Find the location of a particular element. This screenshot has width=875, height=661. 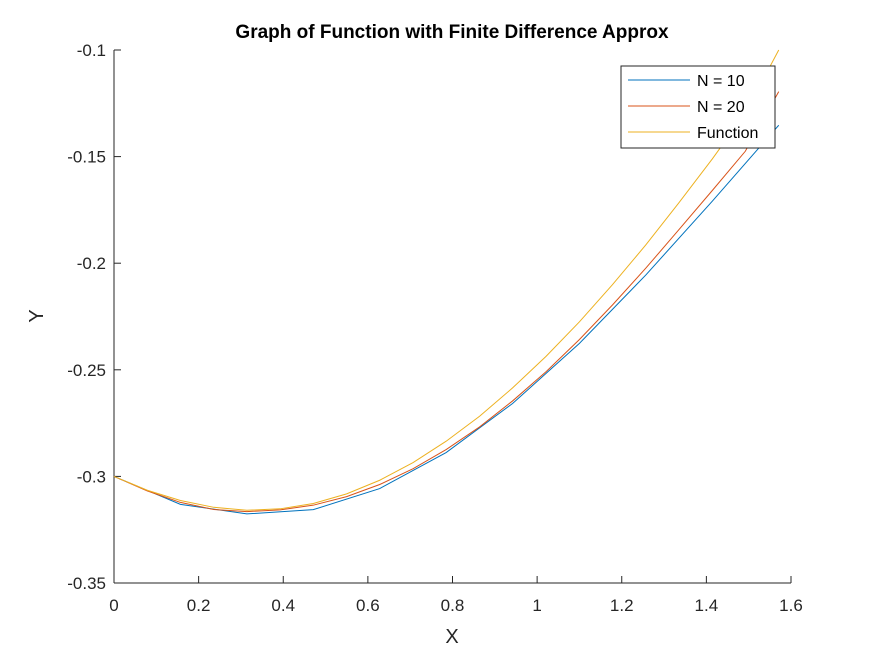

y-tick-label: -0.35 is located at coordinates (86, 583).